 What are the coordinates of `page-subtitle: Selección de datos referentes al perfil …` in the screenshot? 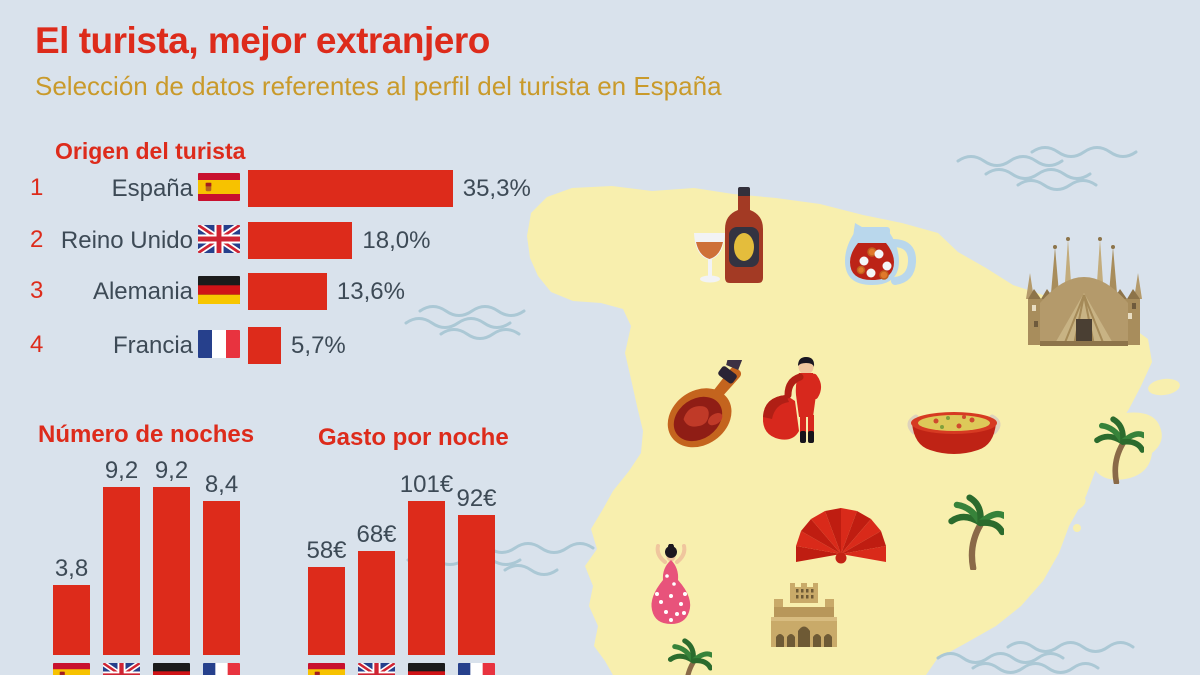 It's located at (378, 86).